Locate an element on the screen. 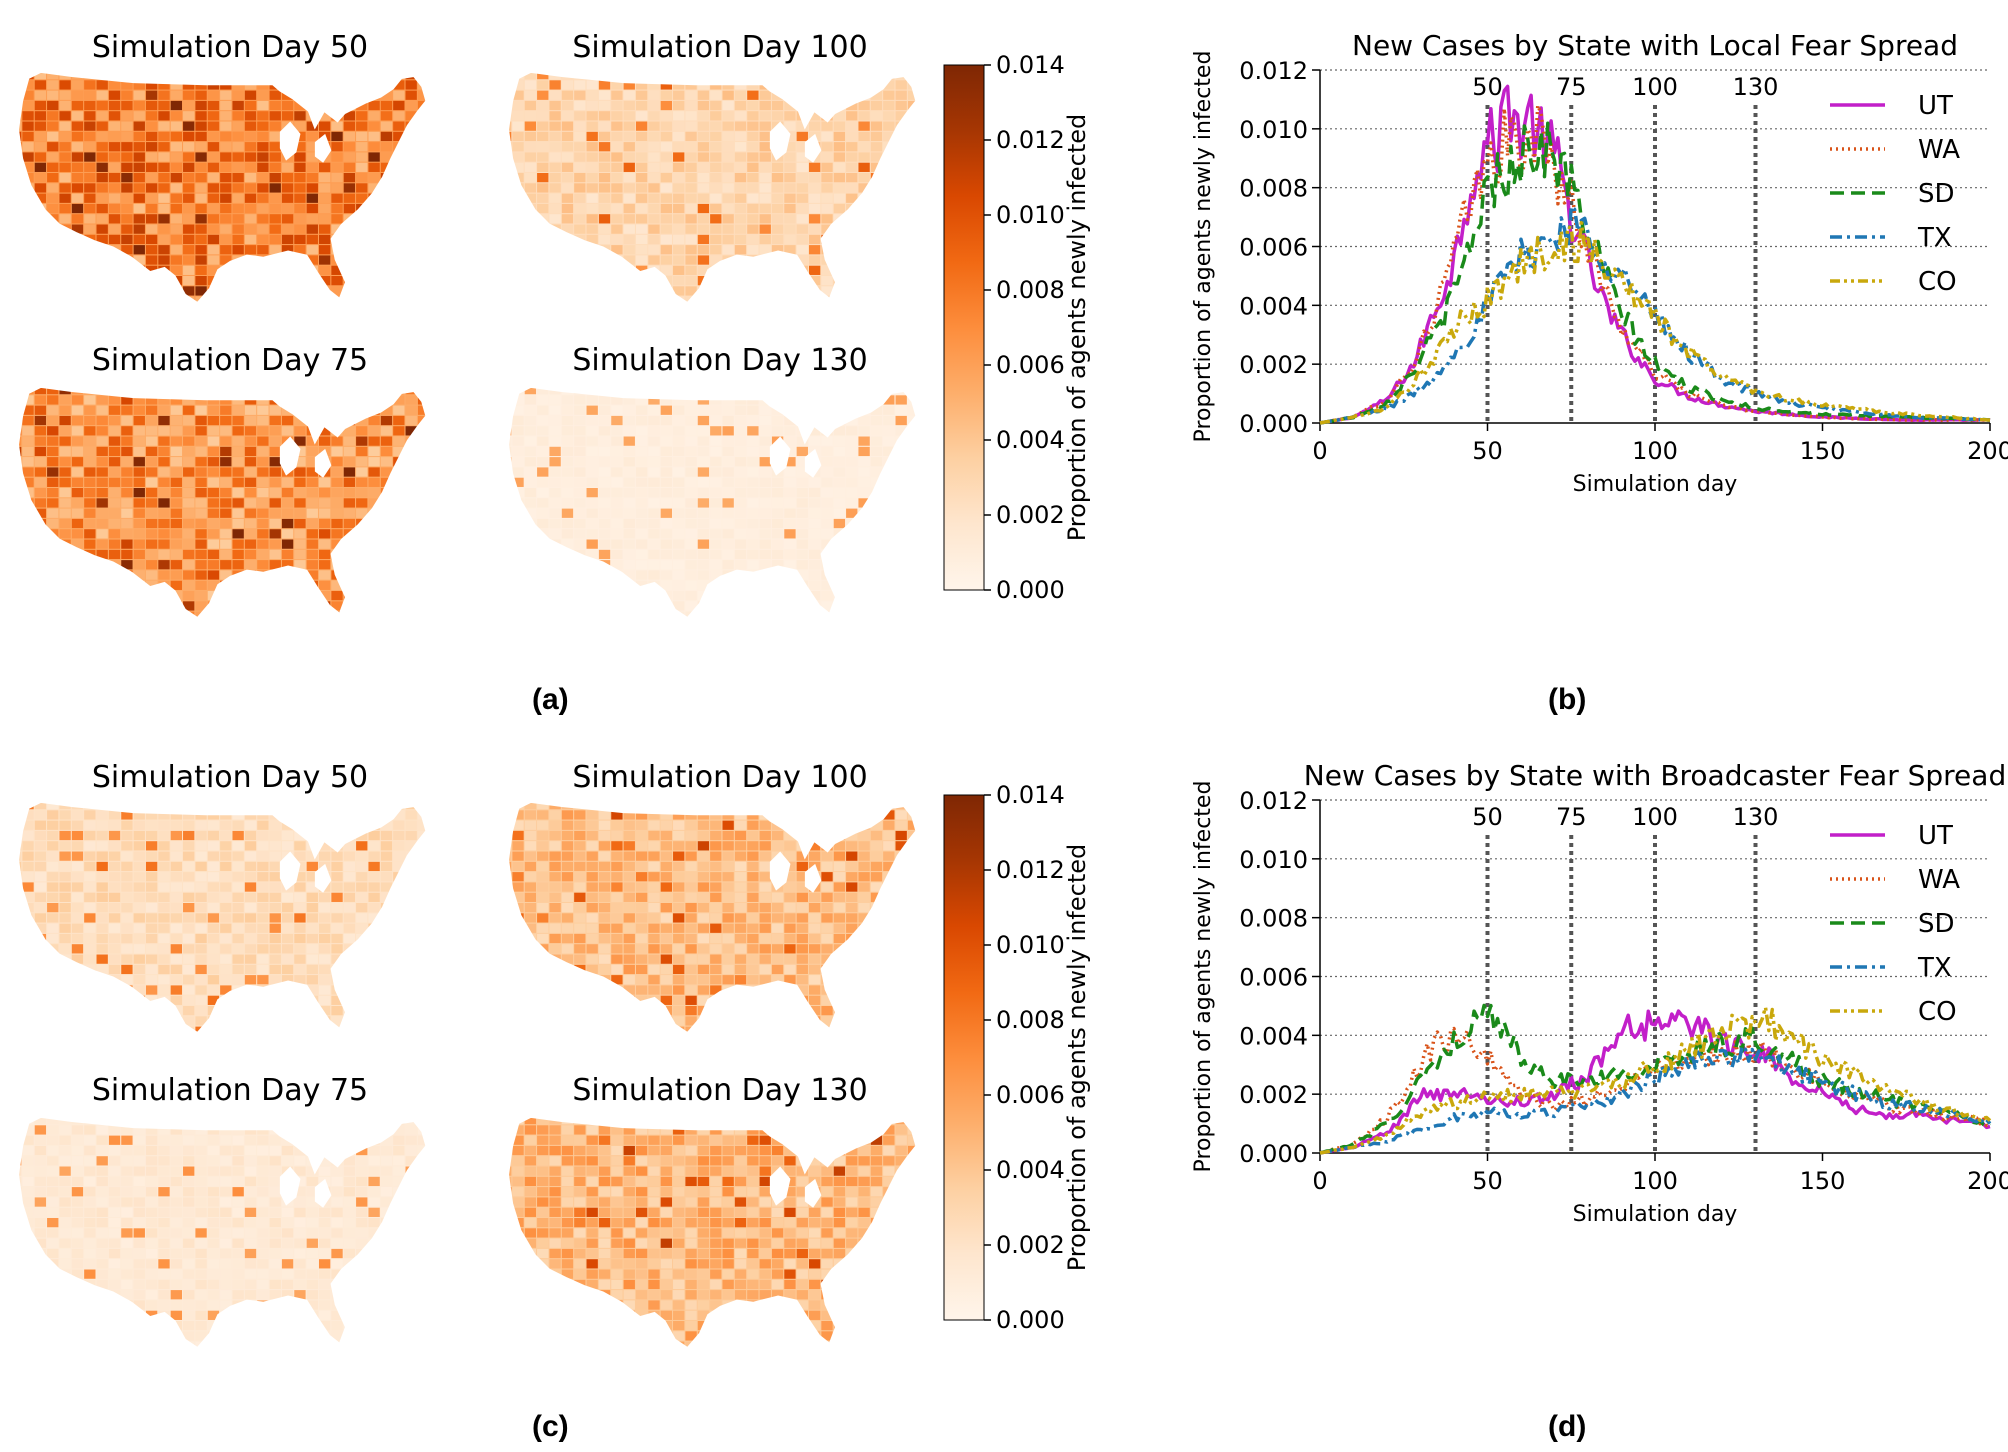 Image resolution: width=2008 pixels, height=1452 pixels. colorbar-tick-label: 0.004 is located at coordinates (1030, 440).